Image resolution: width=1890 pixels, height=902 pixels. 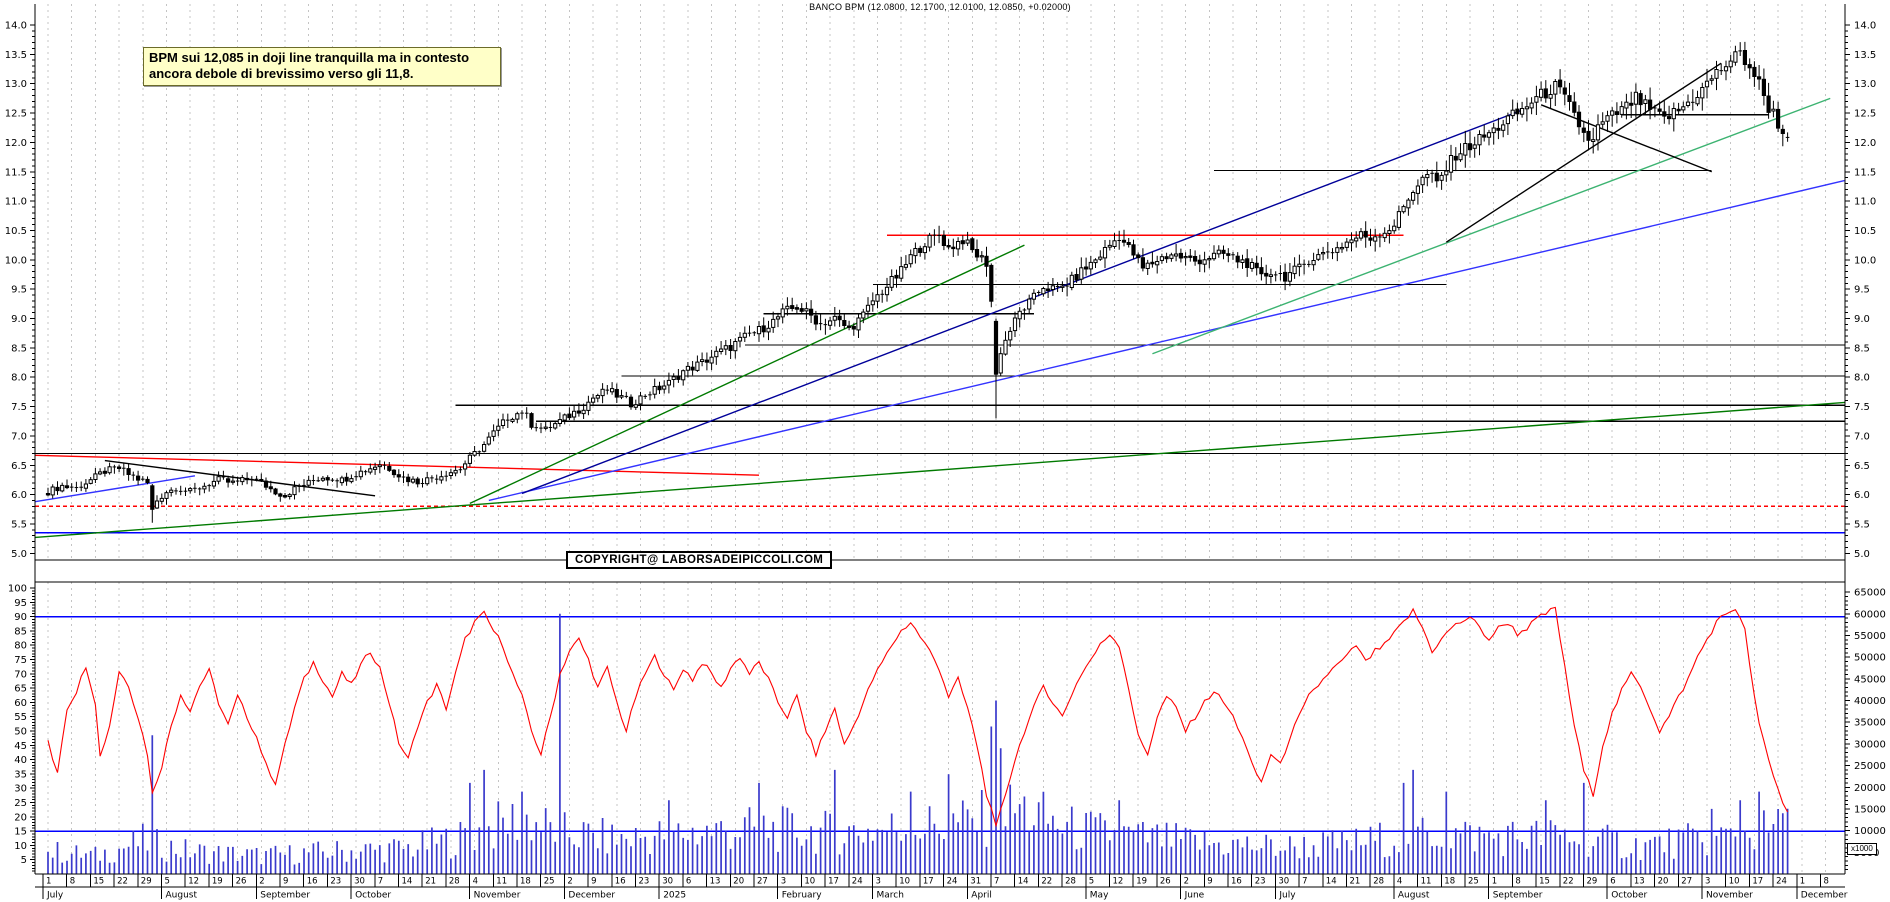 I want to click on svg-text: 60000, so click(x=1870, y=614).